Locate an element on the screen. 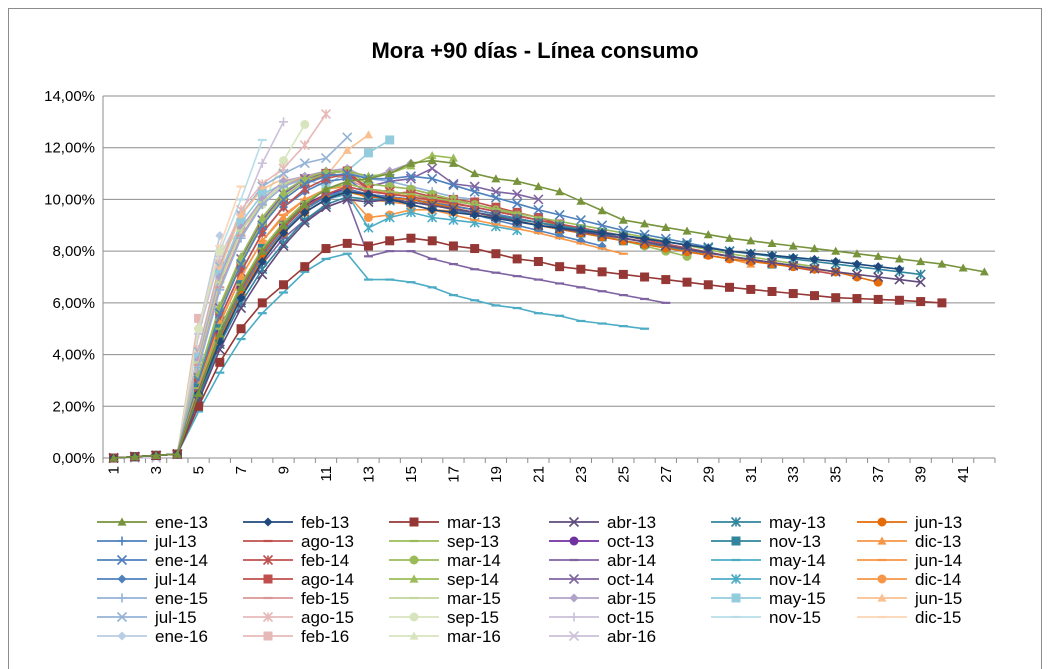 This screenshot has height=669, width=1049. legend-item-jun-14: jun-14 is located at coordinates (909, 560).